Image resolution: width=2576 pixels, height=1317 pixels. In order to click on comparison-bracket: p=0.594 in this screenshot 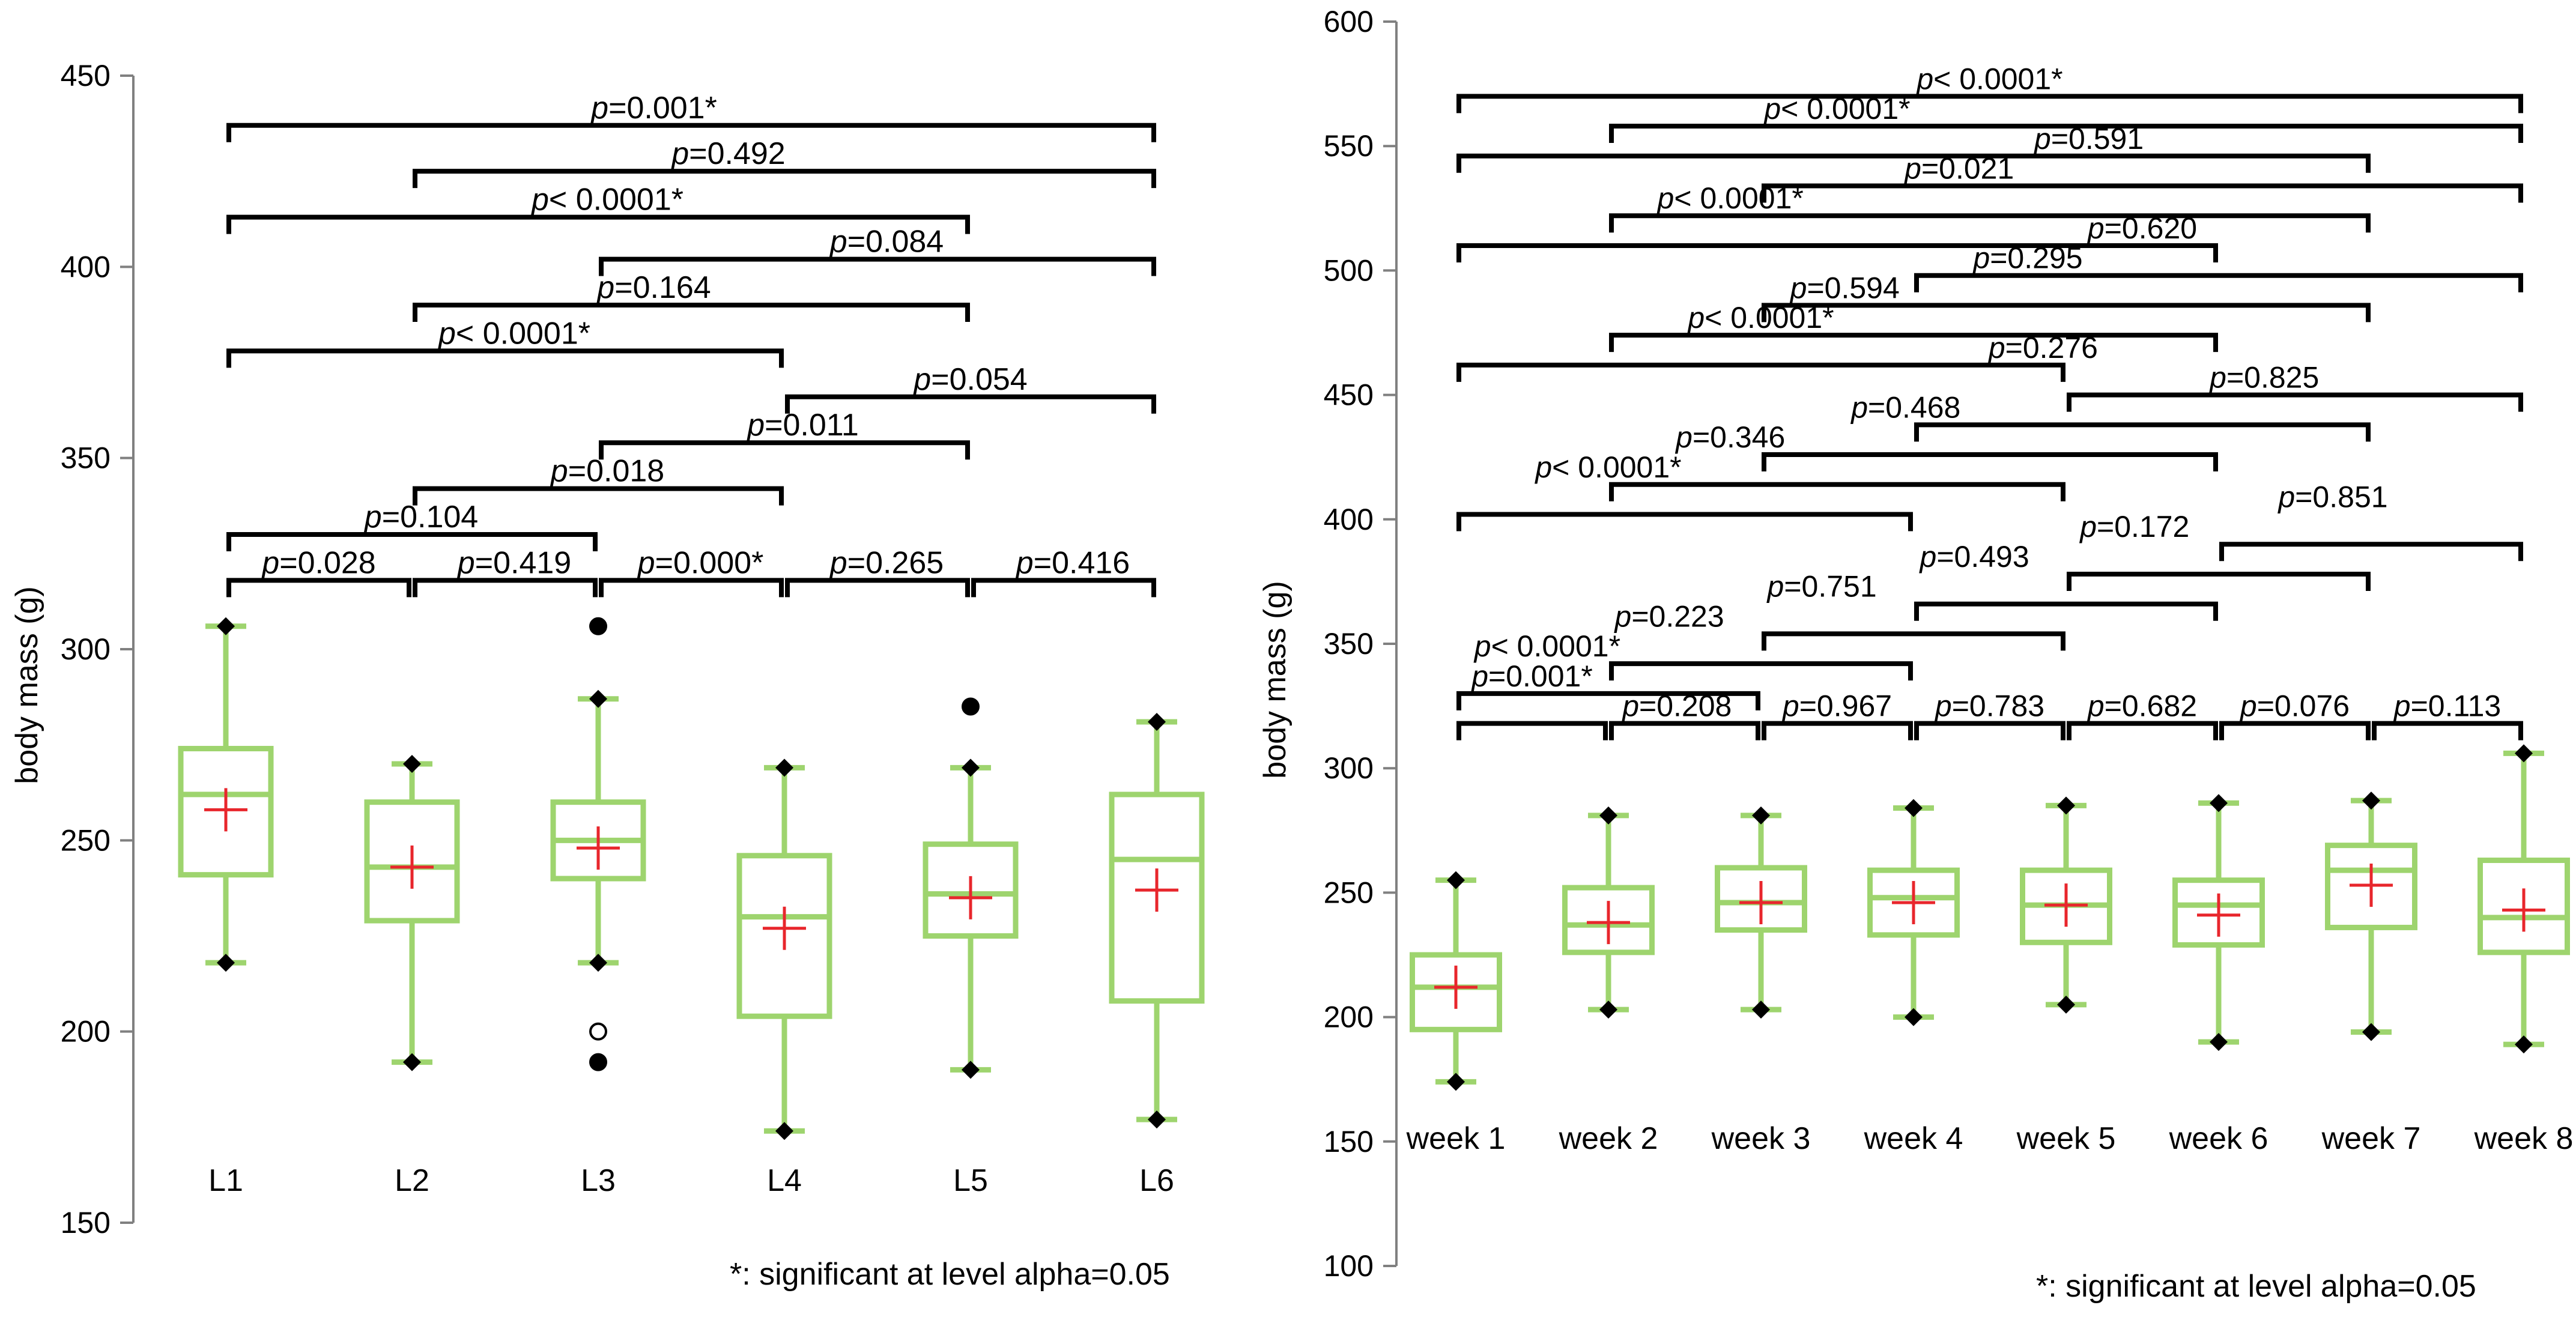, I will do `click(2066, 296)`.